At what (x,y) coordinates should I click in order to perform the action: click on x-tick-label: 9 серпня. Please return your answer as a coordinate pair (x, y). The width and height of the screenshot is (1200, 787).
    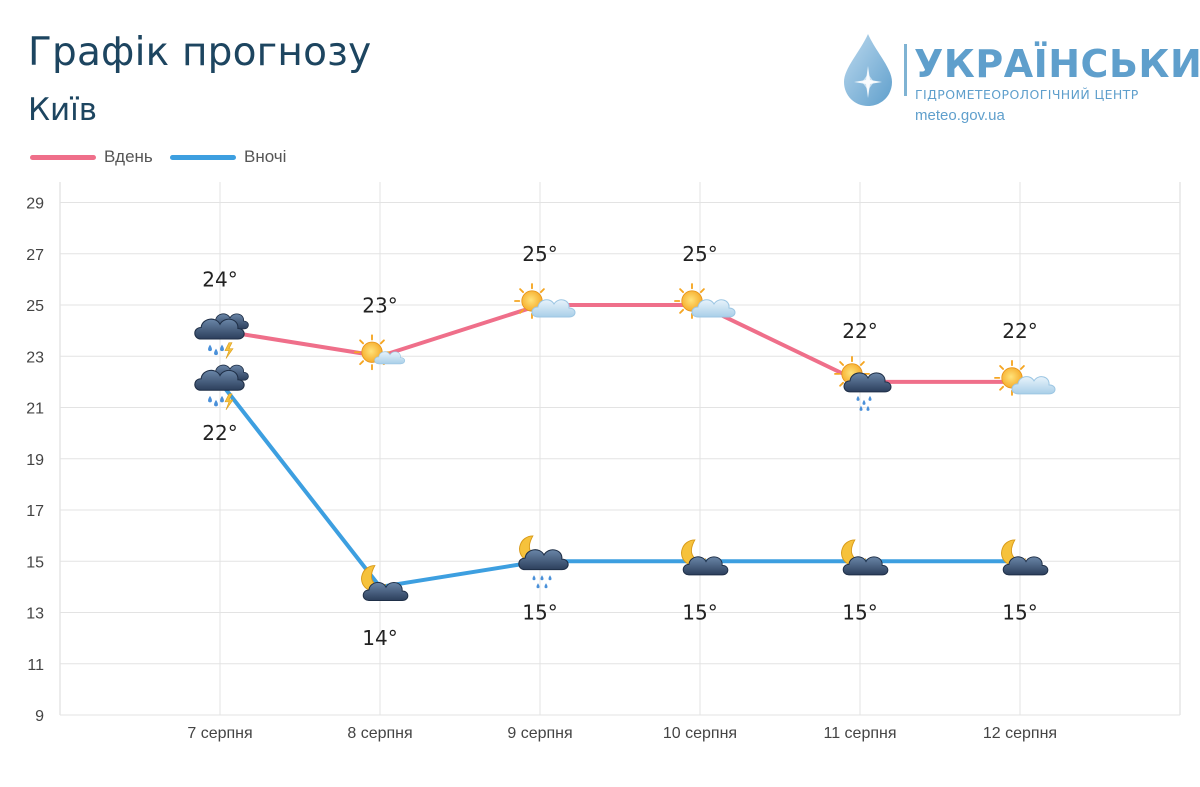
    Looking at the image, I should click on (539, 733).